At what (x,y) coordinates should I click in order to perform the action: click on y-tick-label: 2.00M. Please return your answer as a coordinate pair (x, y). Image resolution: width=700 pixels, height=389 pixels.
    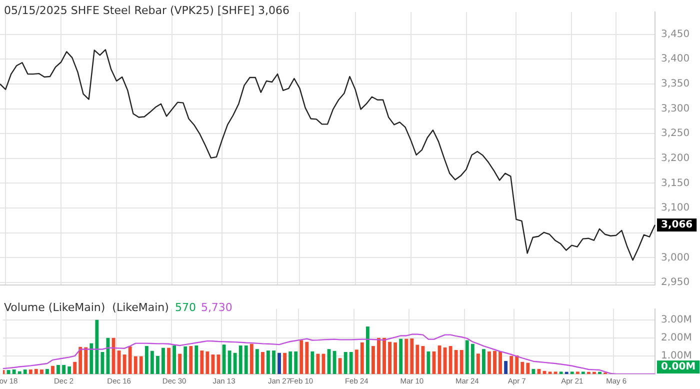
    Looking at the image, I should click on (676, 338).